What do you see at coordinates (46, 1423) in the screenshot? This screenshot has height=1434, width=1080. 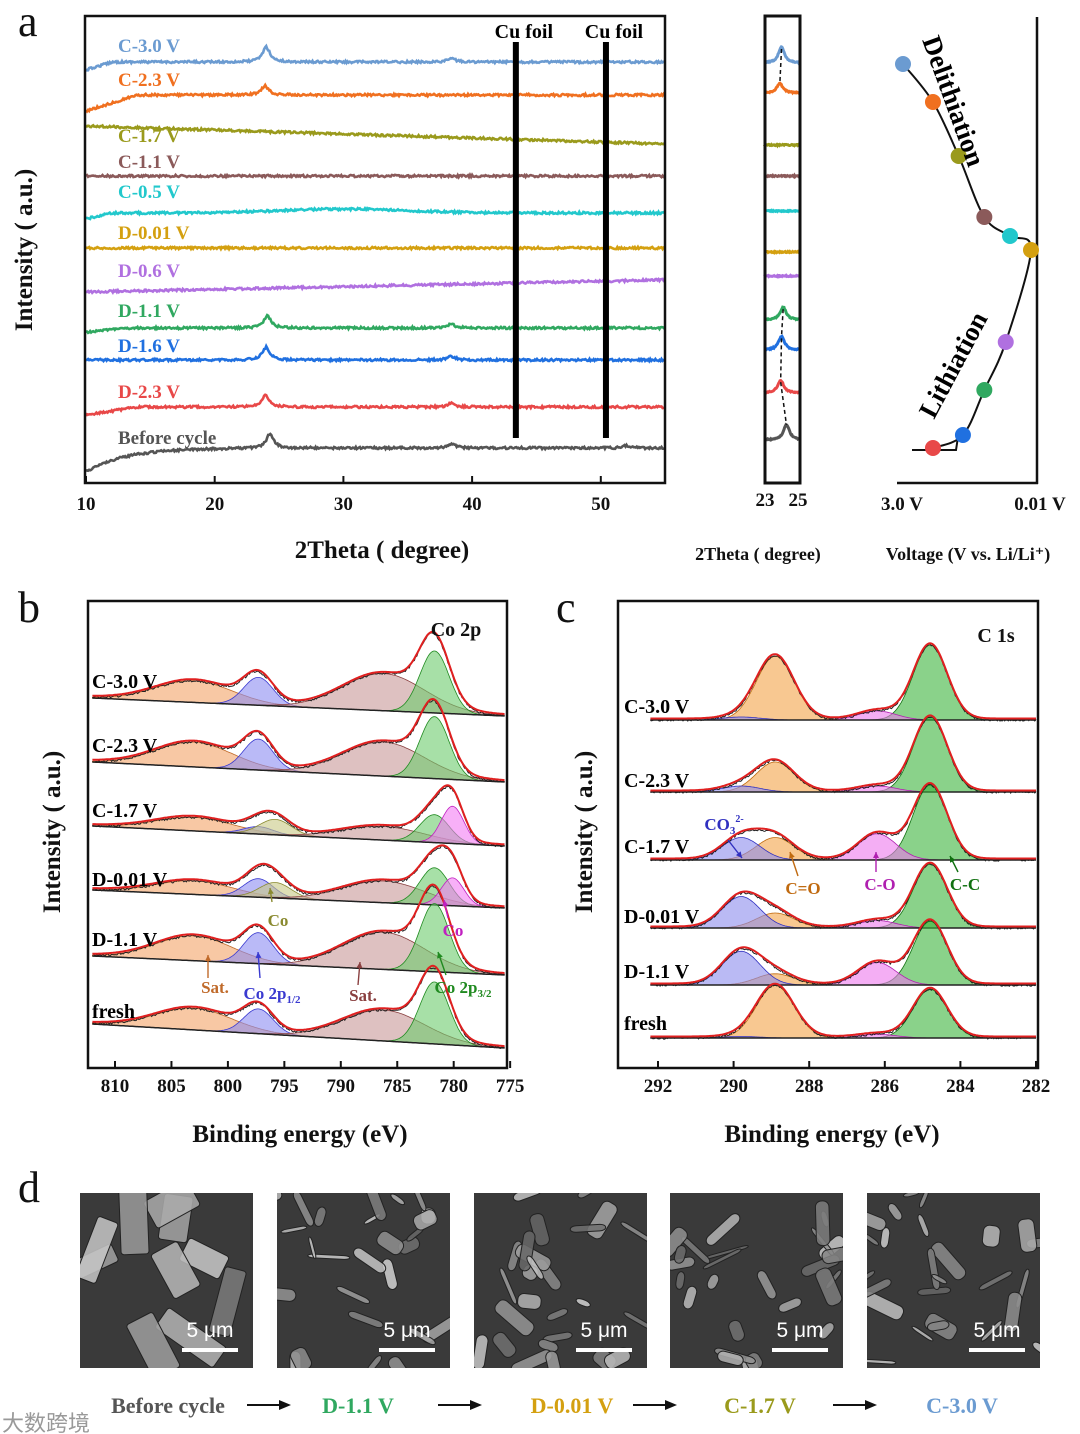 I see `watermark: 大数跨境` at bounding box center [46, 1423].